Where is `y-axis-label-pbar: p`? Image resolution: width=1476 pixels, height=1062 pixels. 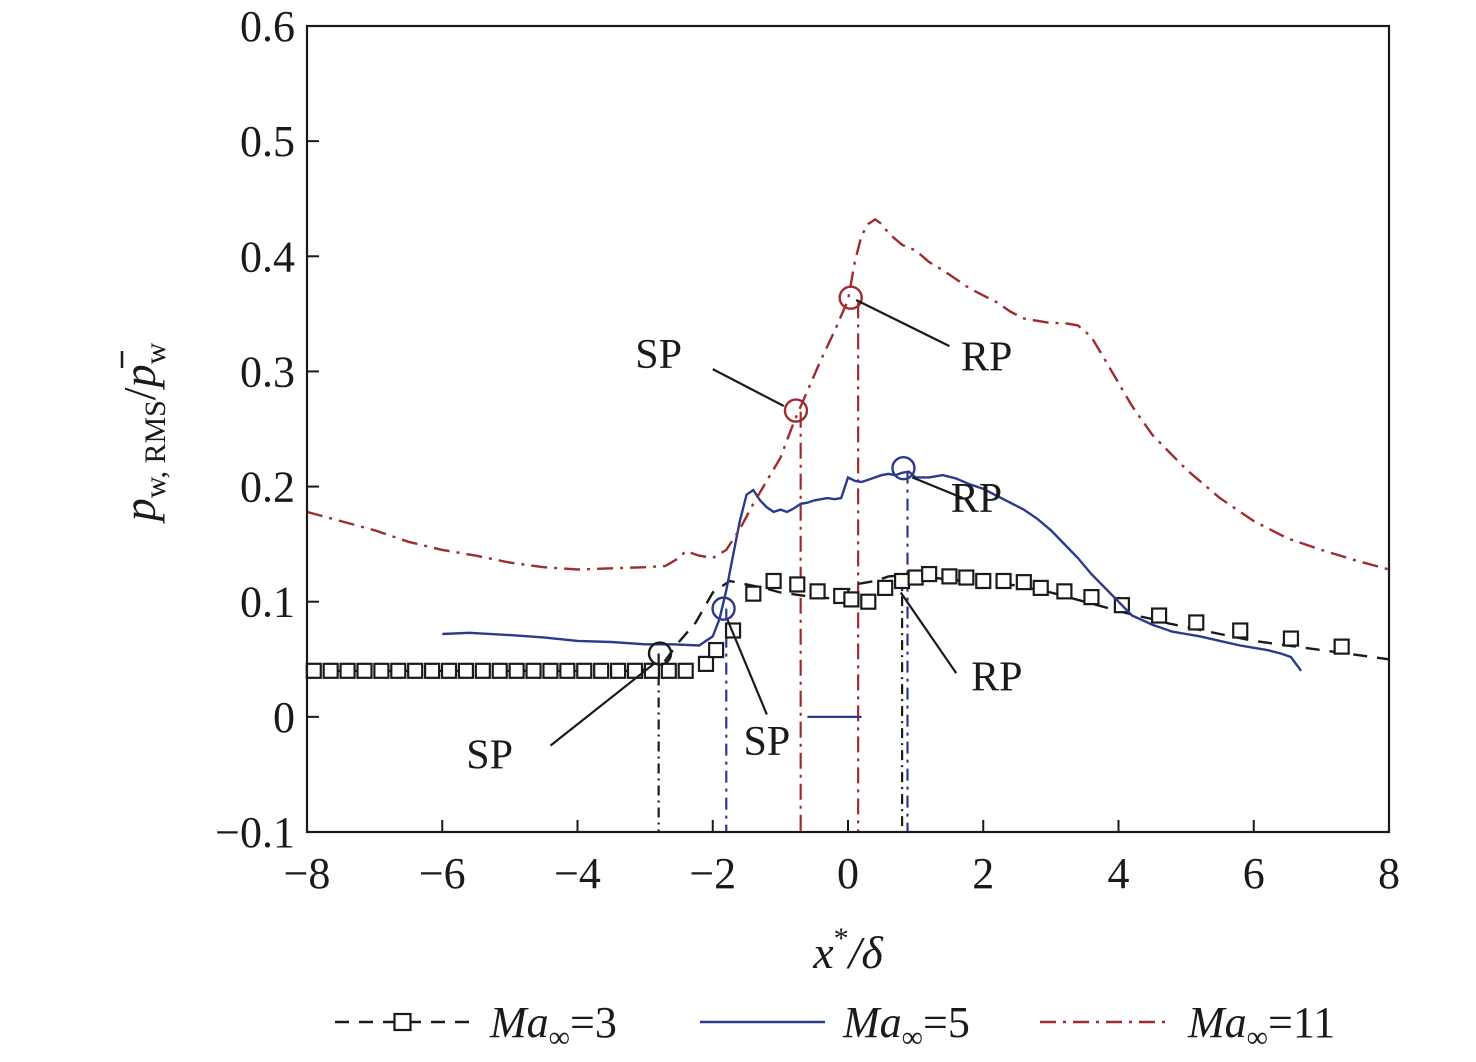
y-axis-label-pbar: p is located at coordinates (139, 377).